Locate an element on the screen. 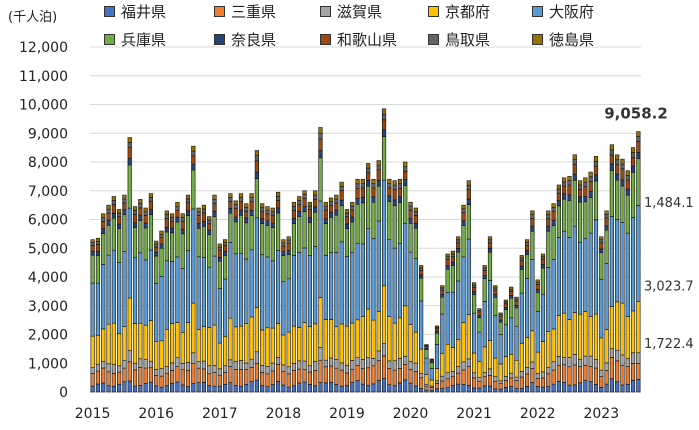 Image resolution: width=699 pixels, height=430 pixels. legend-item-mie: 三重県 is located at coordinates (245, 11).